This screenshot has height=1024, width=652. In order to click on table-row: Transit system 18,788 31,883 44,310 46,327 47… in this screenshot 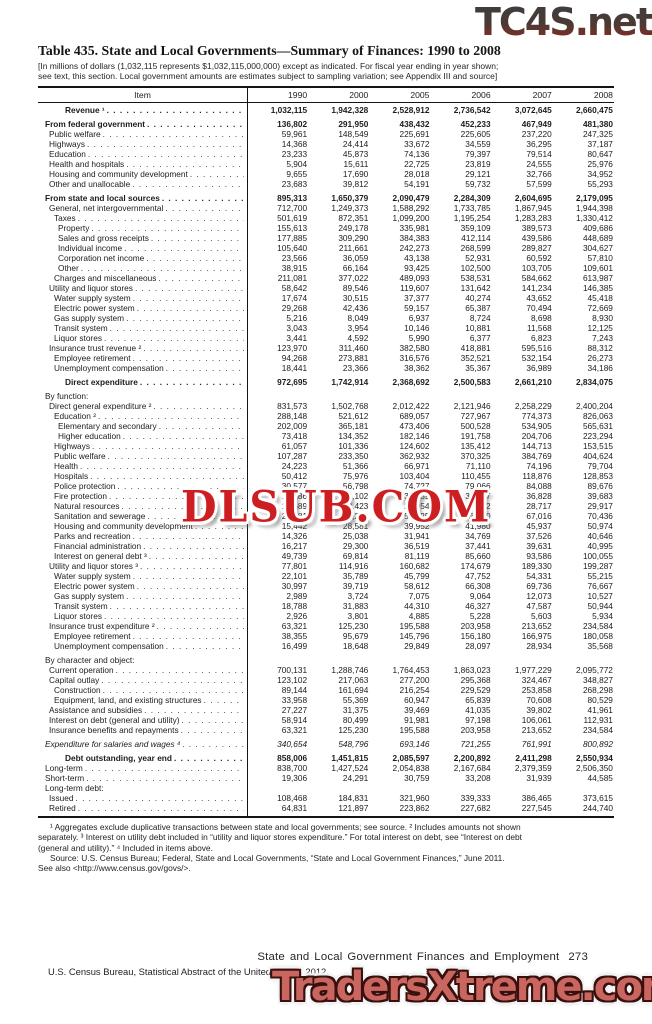, I will do `click(326, 606)`.